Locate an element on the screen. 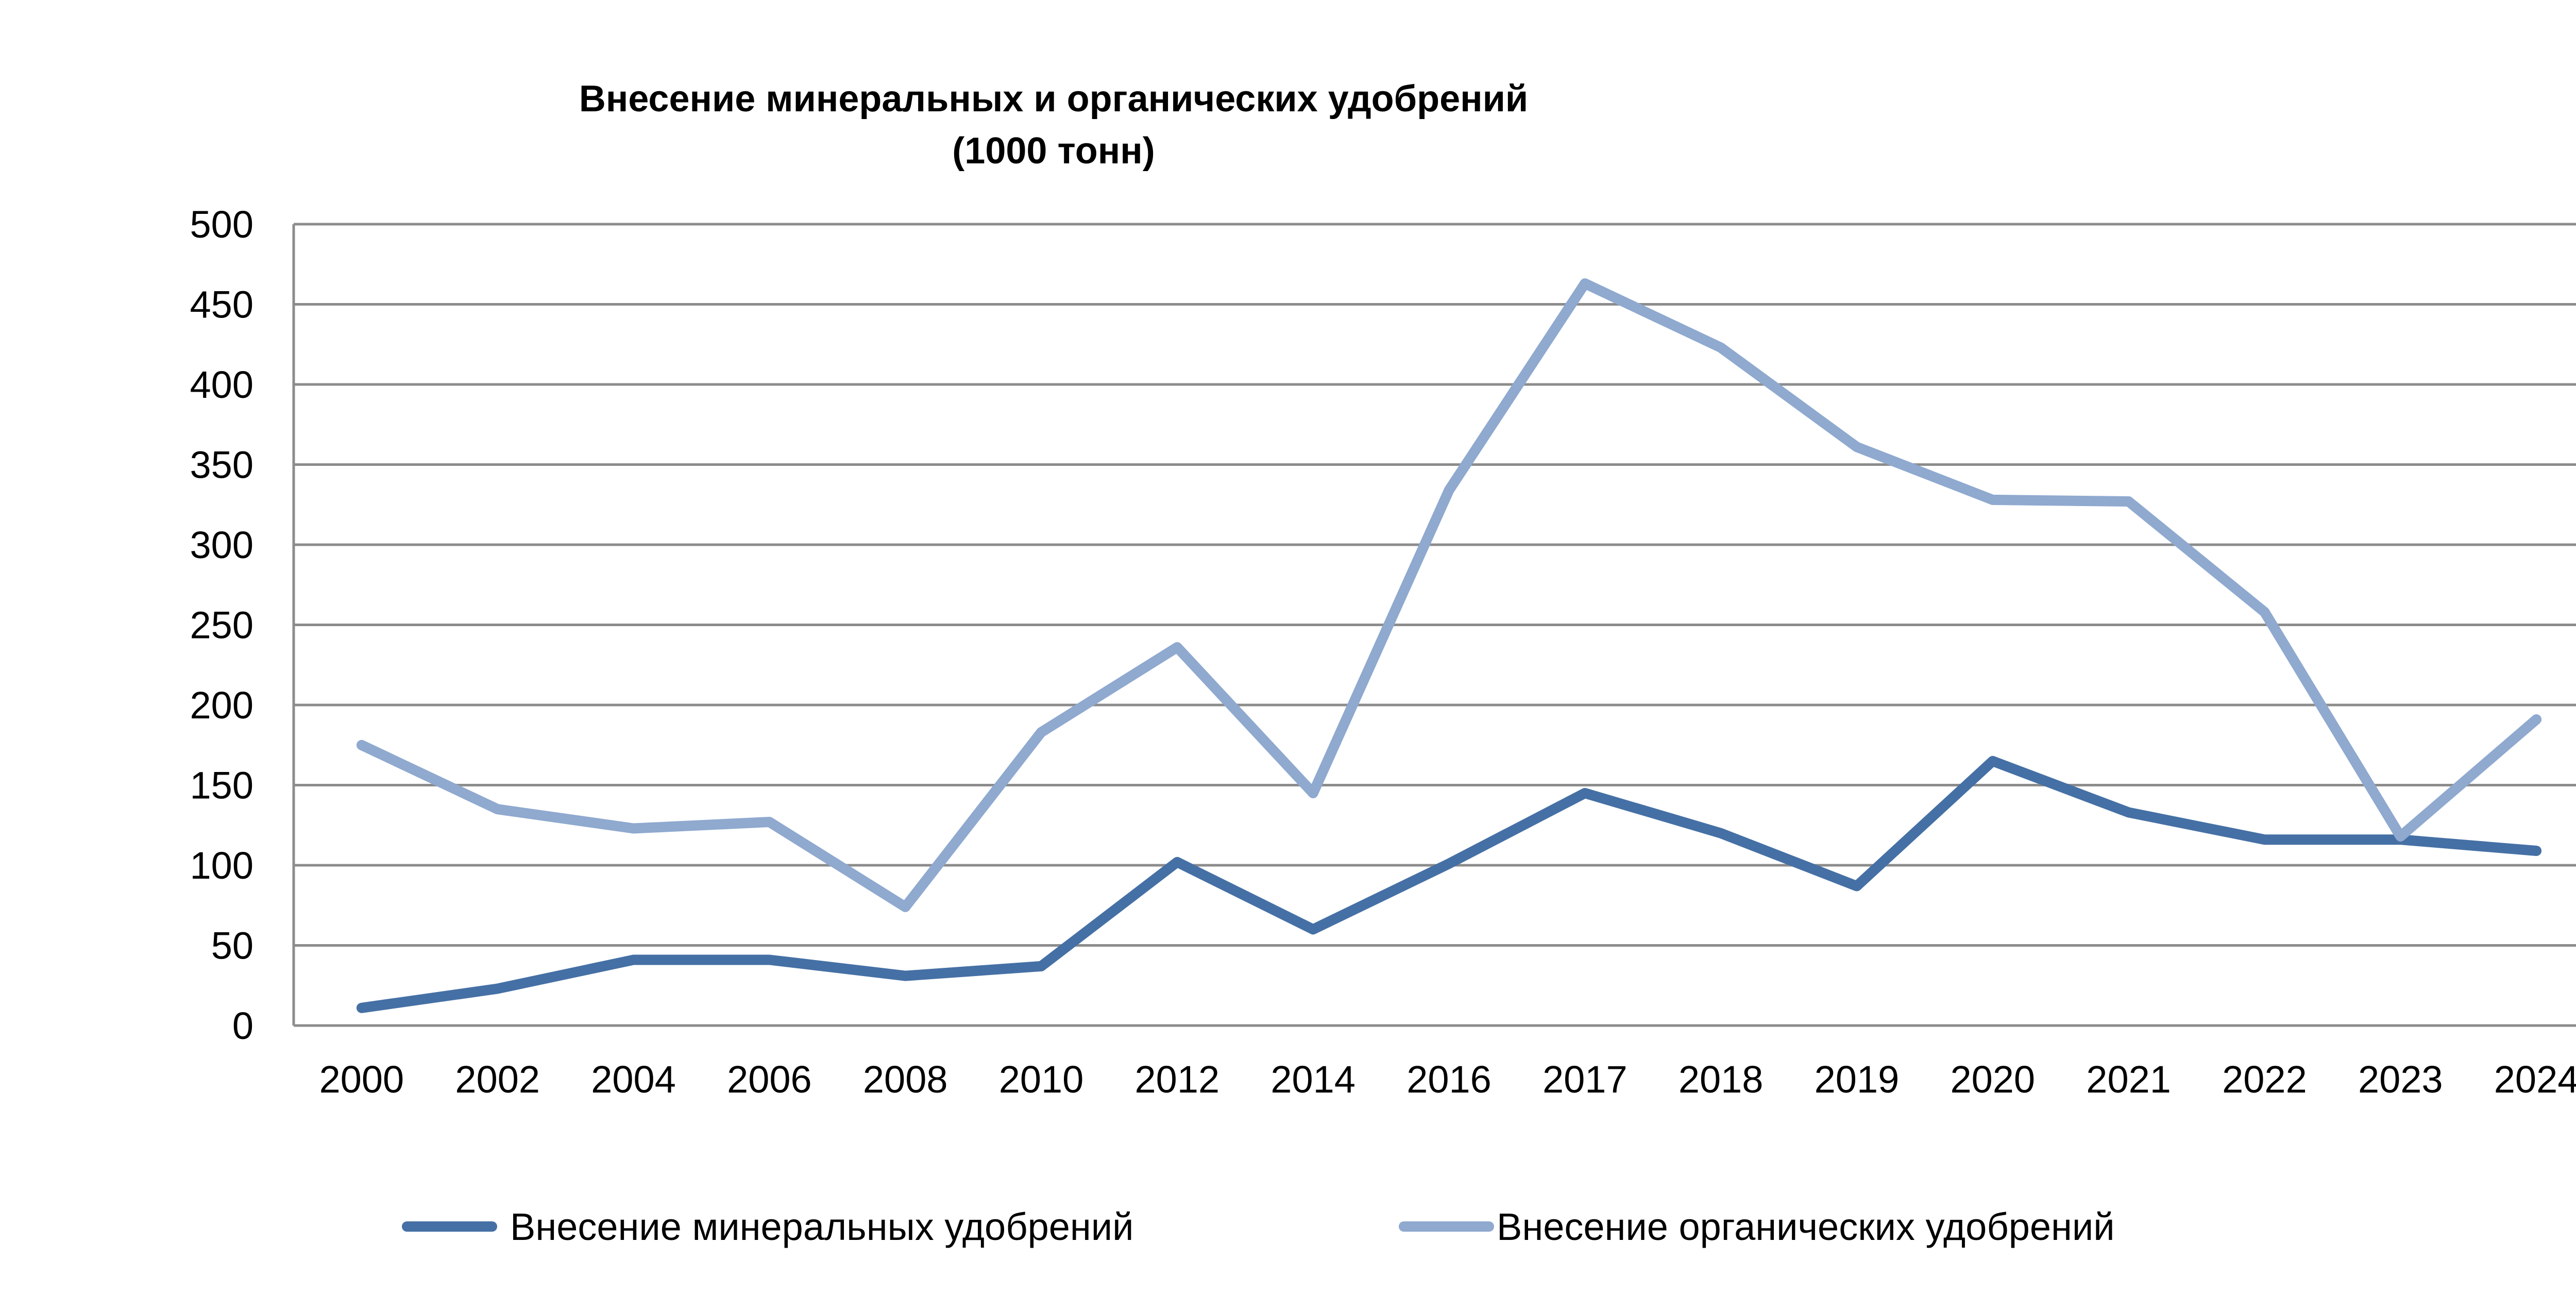 This screenshot has width=2576, height=1293. x-tick-label: 2018 is located at coordinates (1721, 1080).